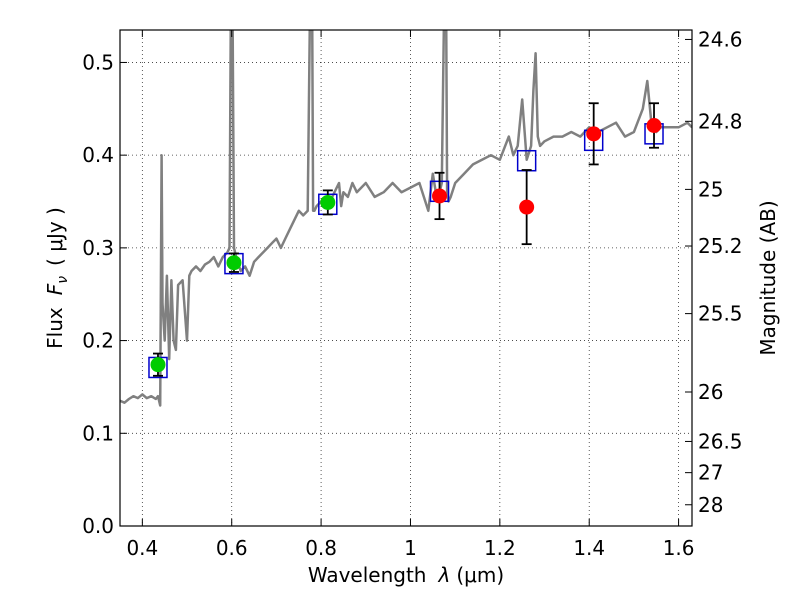  I want to click on x-tick-label: 0.8, so click(321, 548).